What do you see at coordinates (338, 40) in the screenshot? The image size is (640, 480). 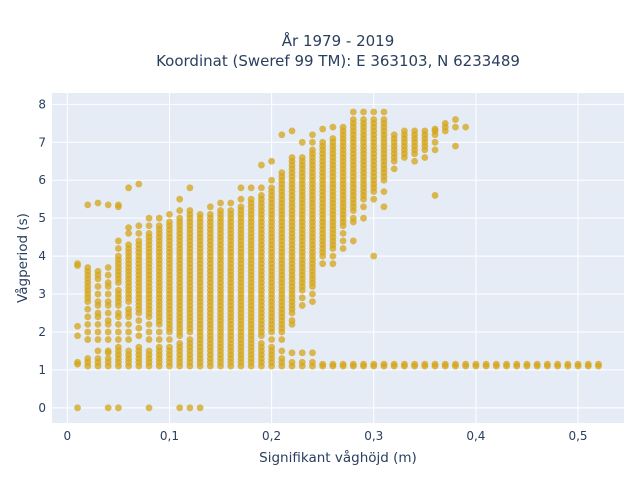 I see `chart-title-line1: År 1979 - 2019` at bounding box center [338, 40].